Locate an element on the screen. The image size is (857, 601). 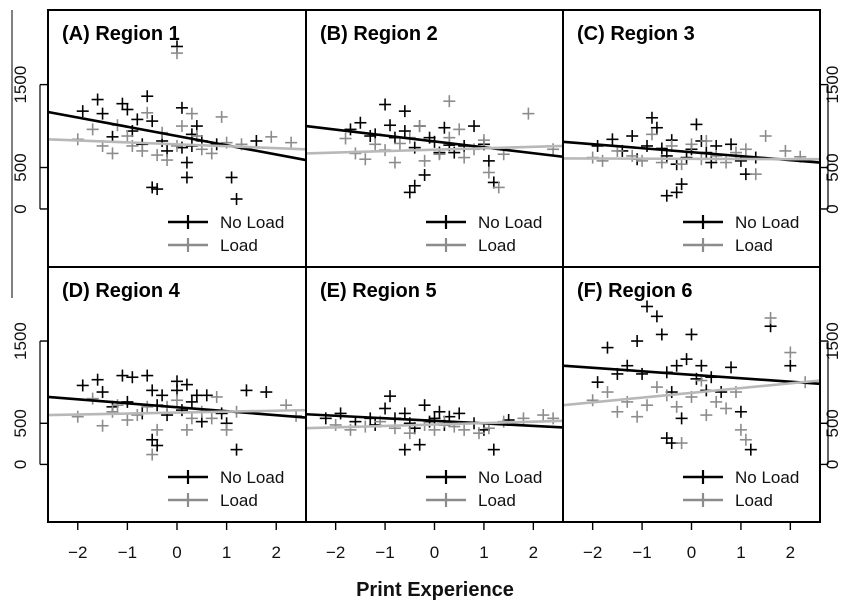
panel-f-legend-no-load-label: No Load is located at coordinates (767, 477).